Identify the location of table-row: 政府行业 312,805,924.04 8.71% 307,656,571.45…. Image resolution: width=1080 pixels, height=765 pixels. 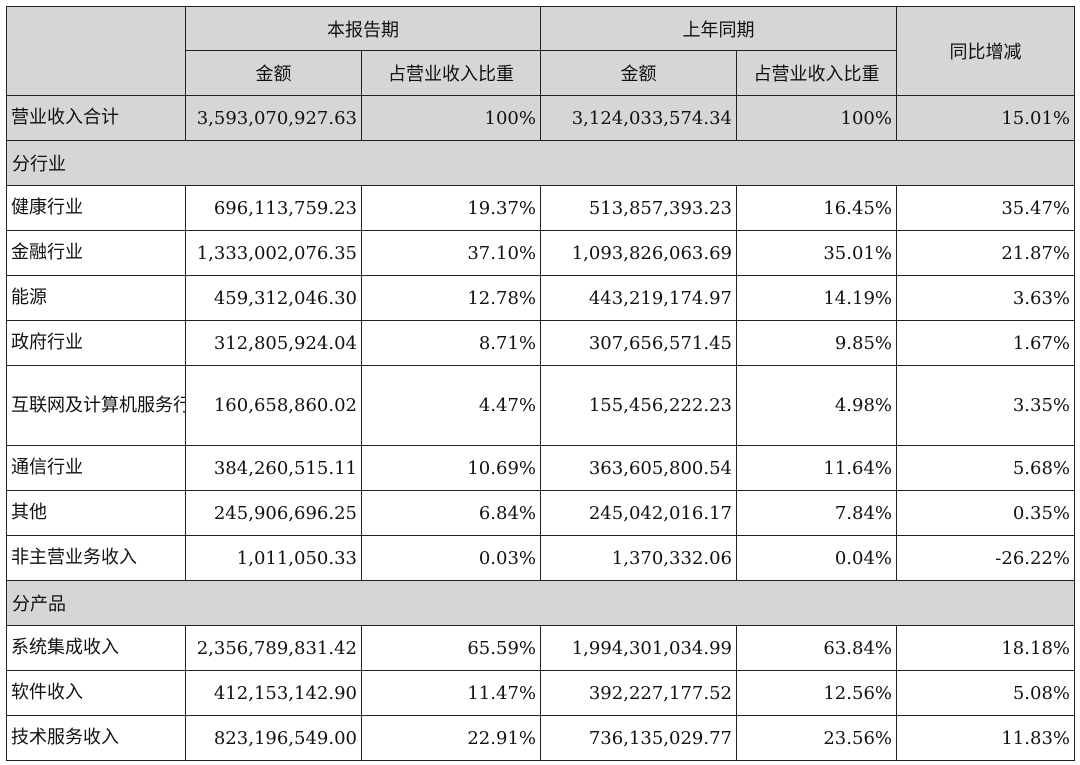
(540, 343).